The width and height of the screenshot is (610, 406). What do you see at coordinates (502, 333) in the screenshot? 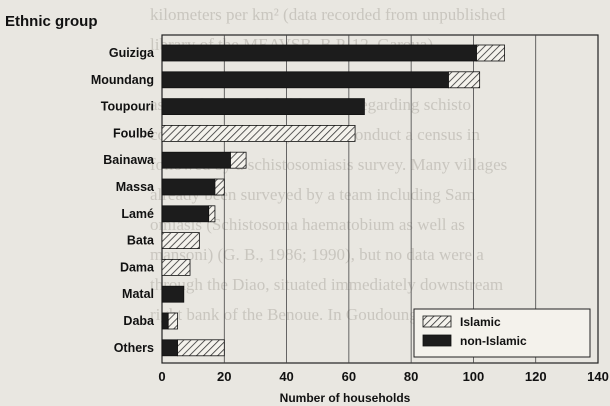
I see `legend: Islamic non-Islamic` at bounding box center [502, 333].